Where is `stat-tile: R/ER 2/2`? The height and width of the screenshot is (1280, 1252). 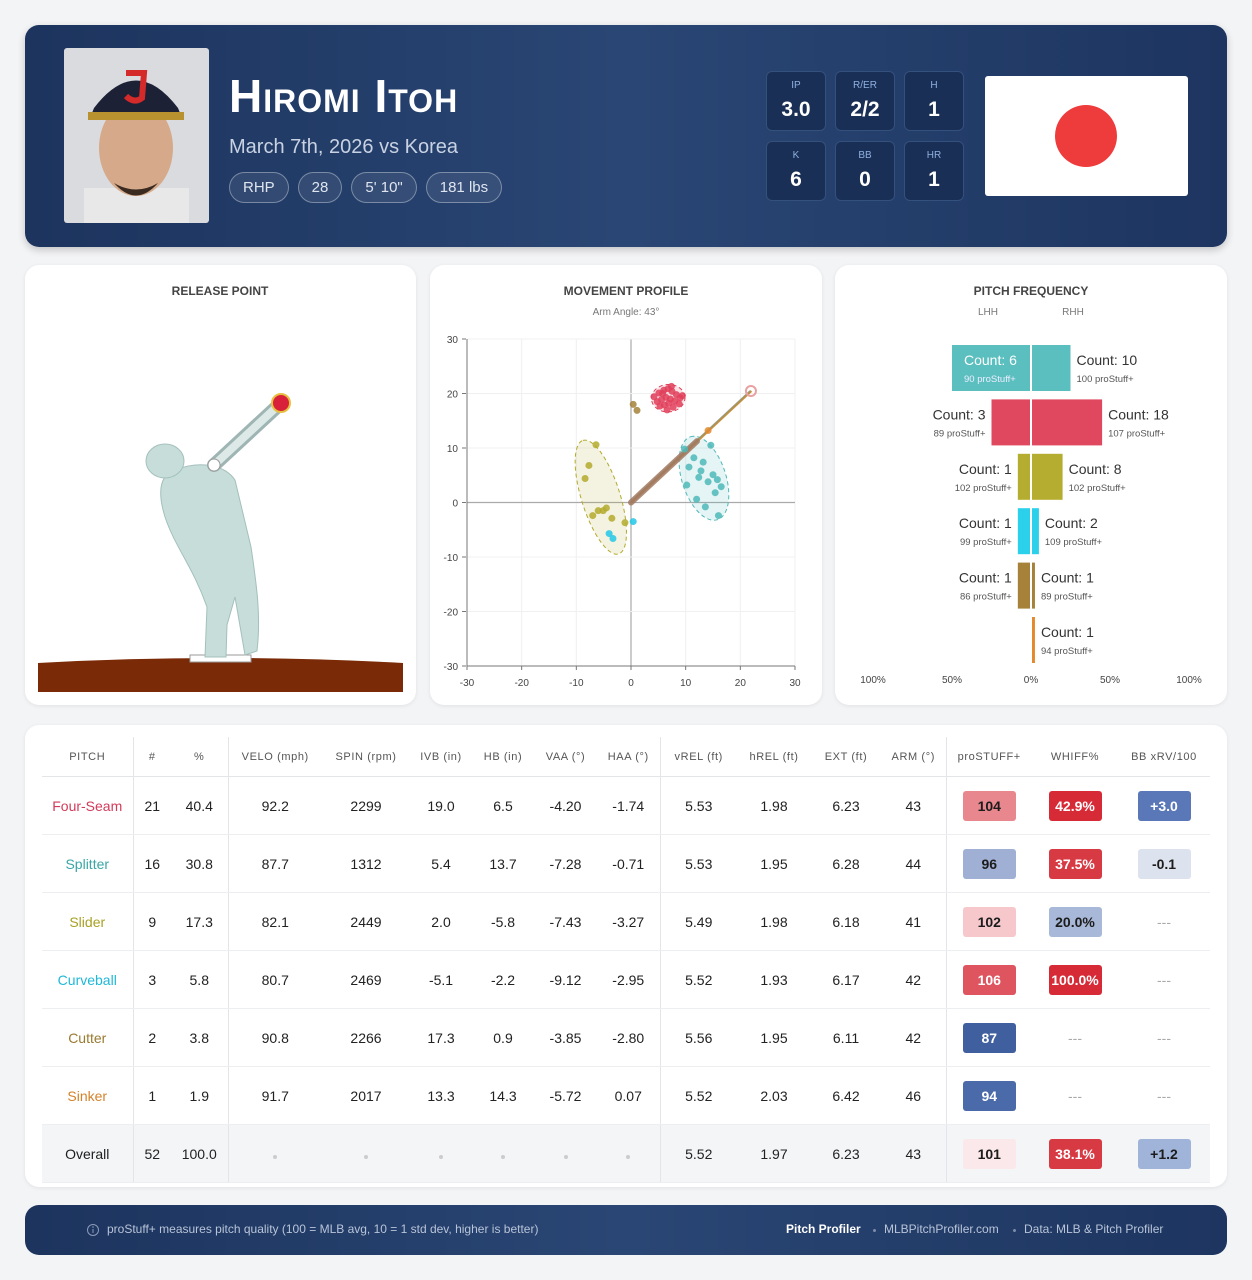
stat-tile: R/ER 2/2 is located at coordinates (865, 101).